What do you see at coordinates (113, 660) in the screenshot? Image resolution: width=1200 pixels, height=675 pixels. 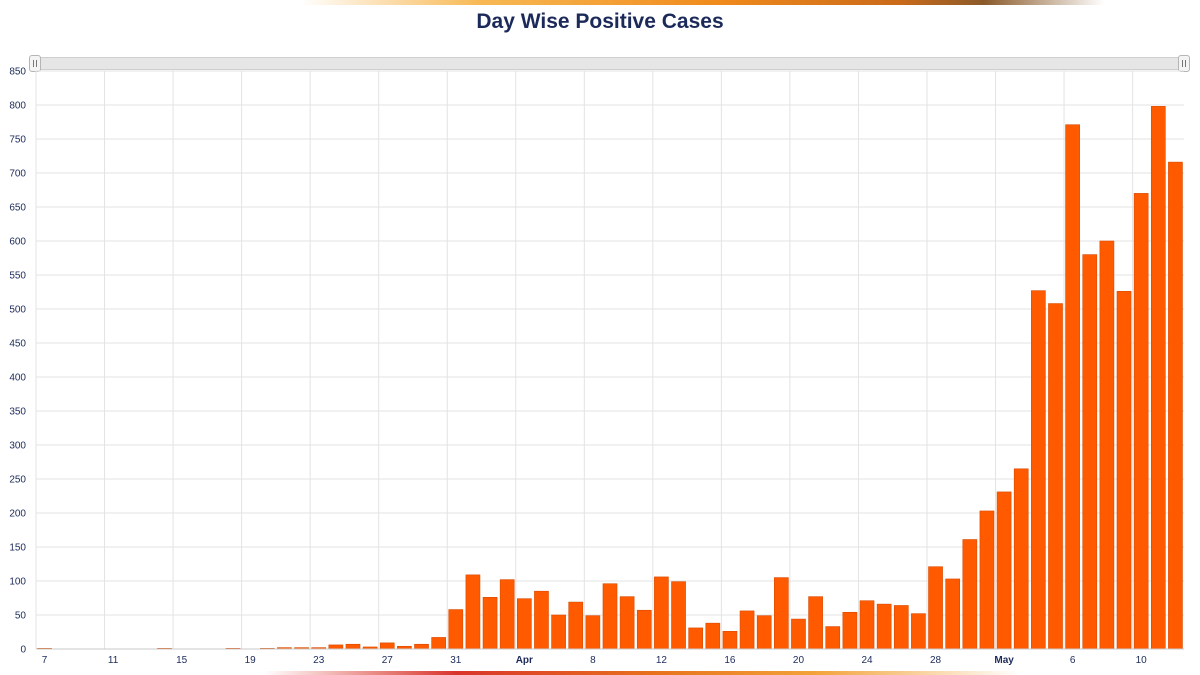 I see `x-tick-label: 11` at bounding box center [113, 660].